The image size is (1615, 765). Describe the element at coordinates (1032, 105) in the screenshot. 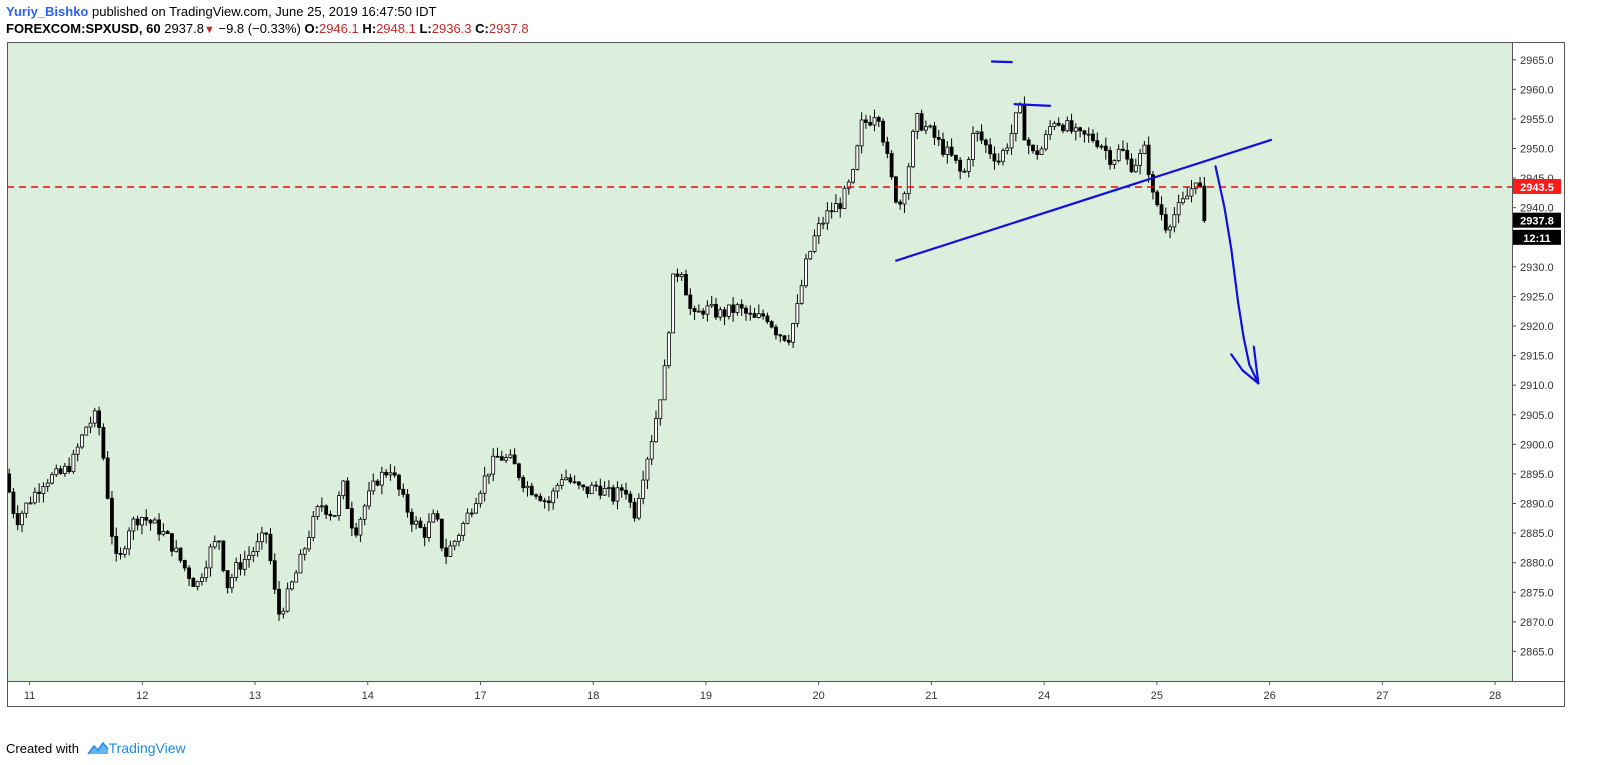

I see `peak-marker-line` at that location.